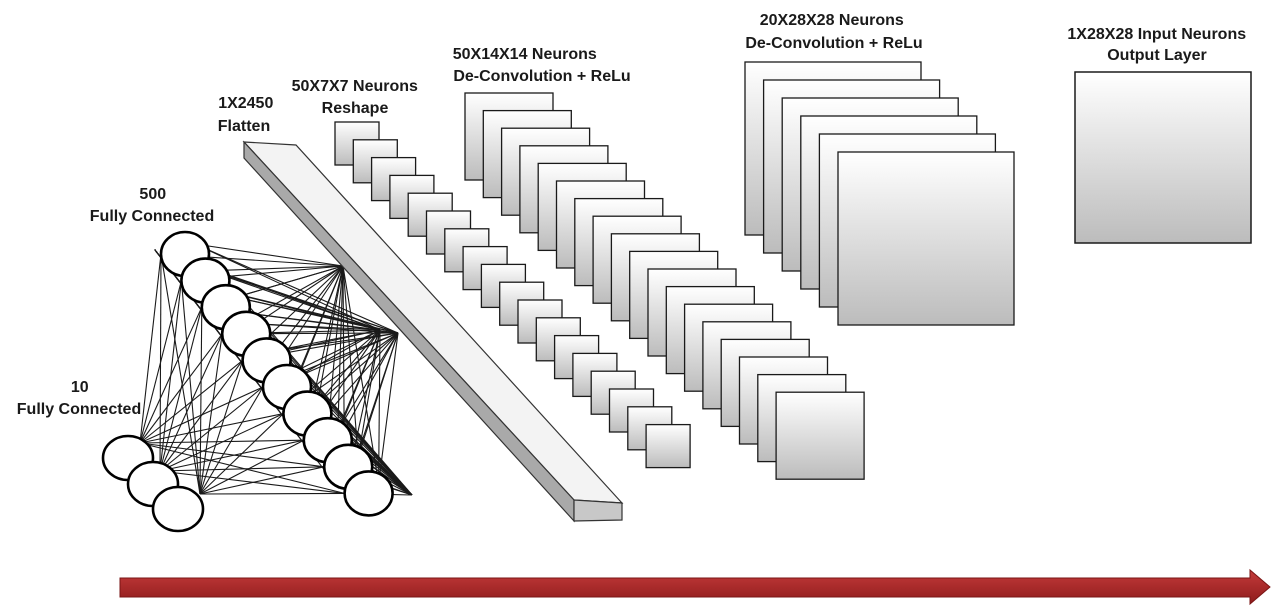 The image size is (1276, 615). I want to click on fc10-label: 10 Fully Connected, so click(79, 398).